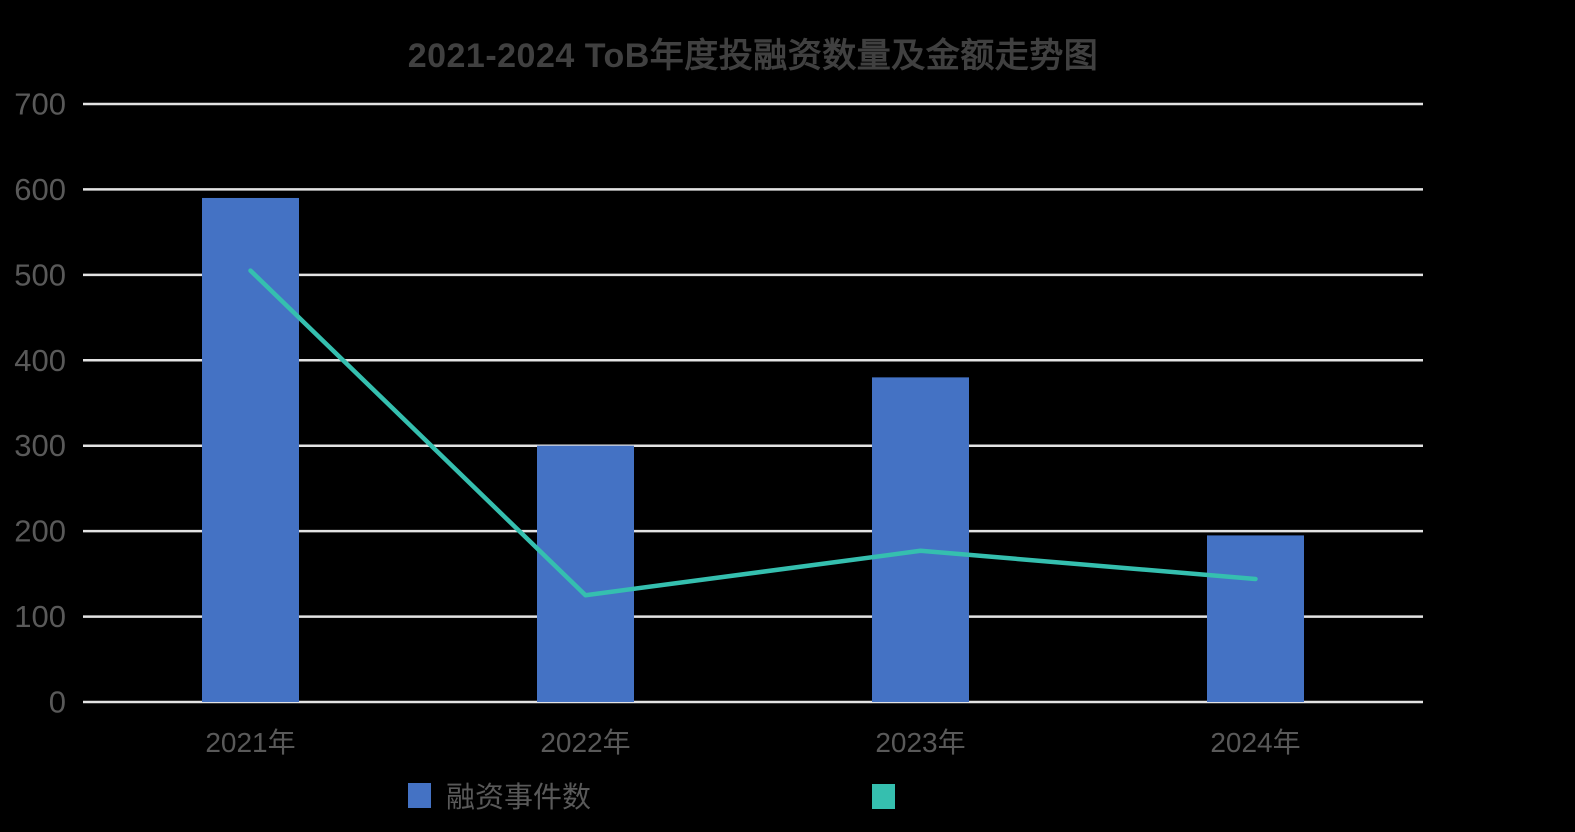 This screenshot has height=832, width=1575. Describe the element at coordinates (250, 742) in the screenshot. I see `x-axis-label-2021年: 2021年` at that location.